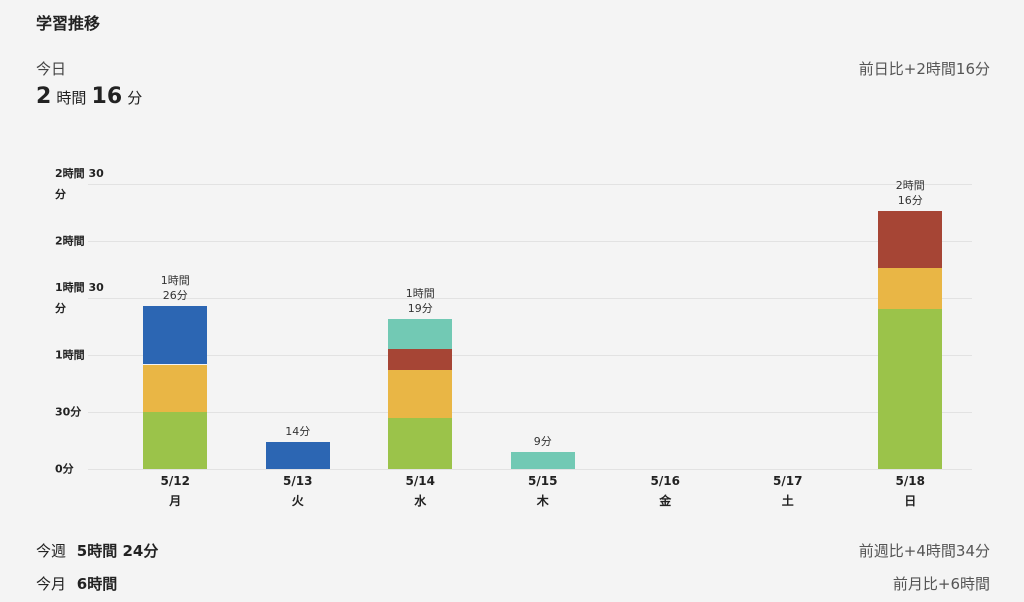  What do you see at coordinates (665, 481) in the screenshot?
I see `x-tick-label: 5/16` at bounding box center [665, 481].